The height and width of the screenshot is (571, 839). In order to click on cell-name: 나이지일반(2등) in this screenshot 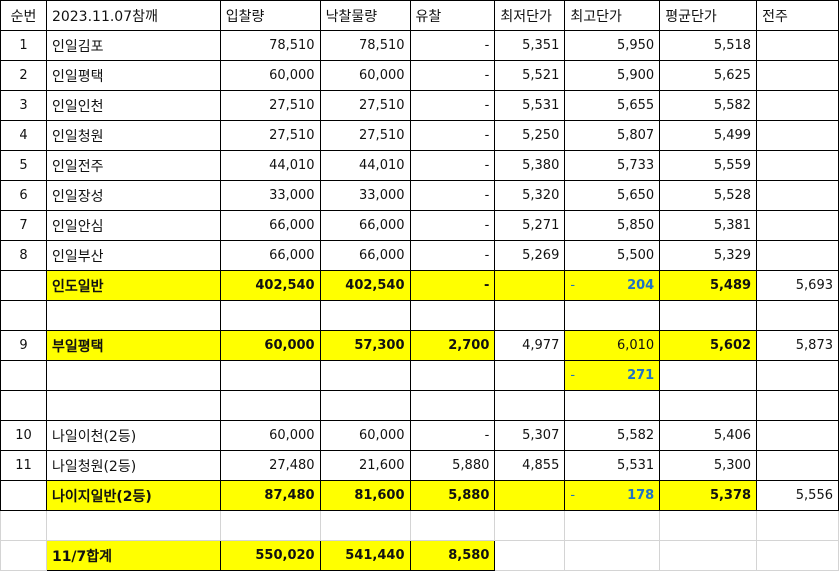, I will do `click(133, 495)`.